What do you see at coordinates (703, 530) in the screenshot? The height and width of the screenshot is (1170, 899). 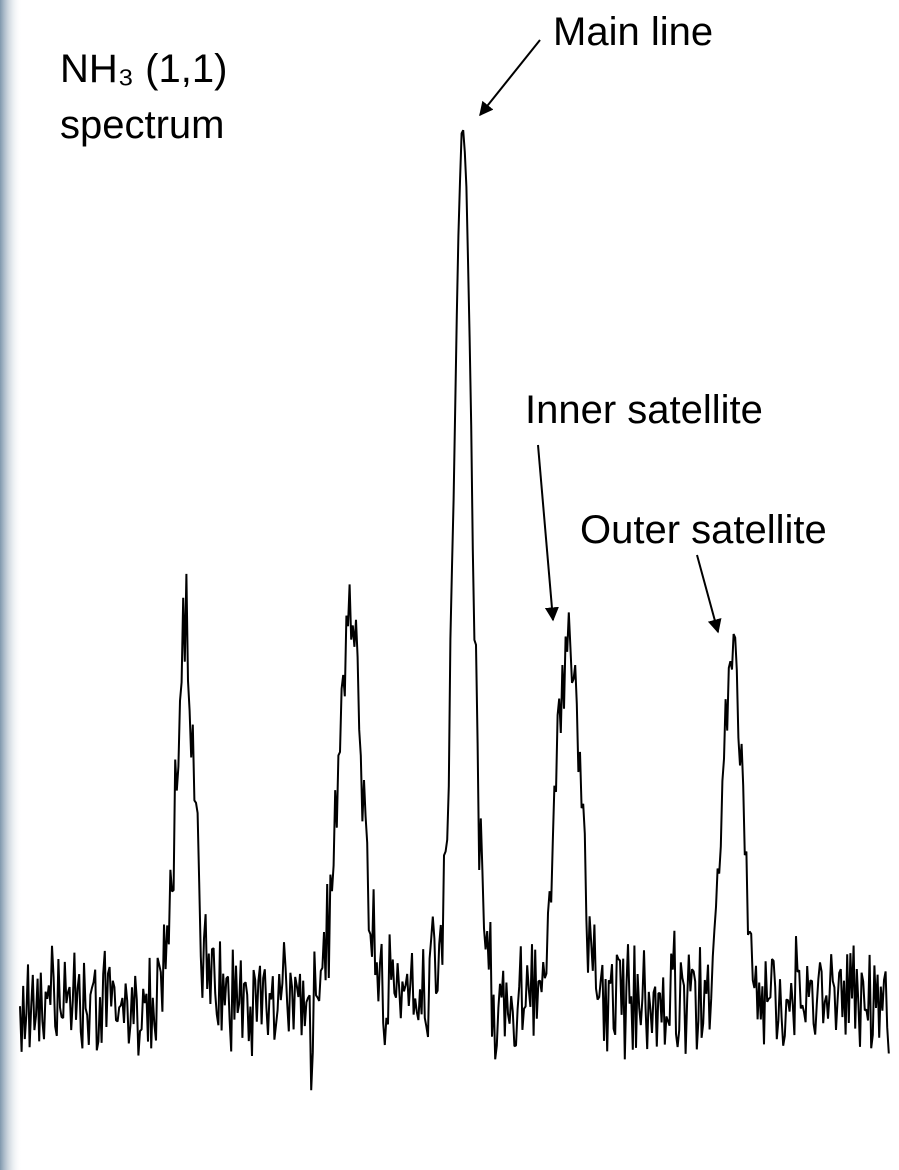 I see `outer-satellite-label: Outer satellite` at bounding box center [703, 530].